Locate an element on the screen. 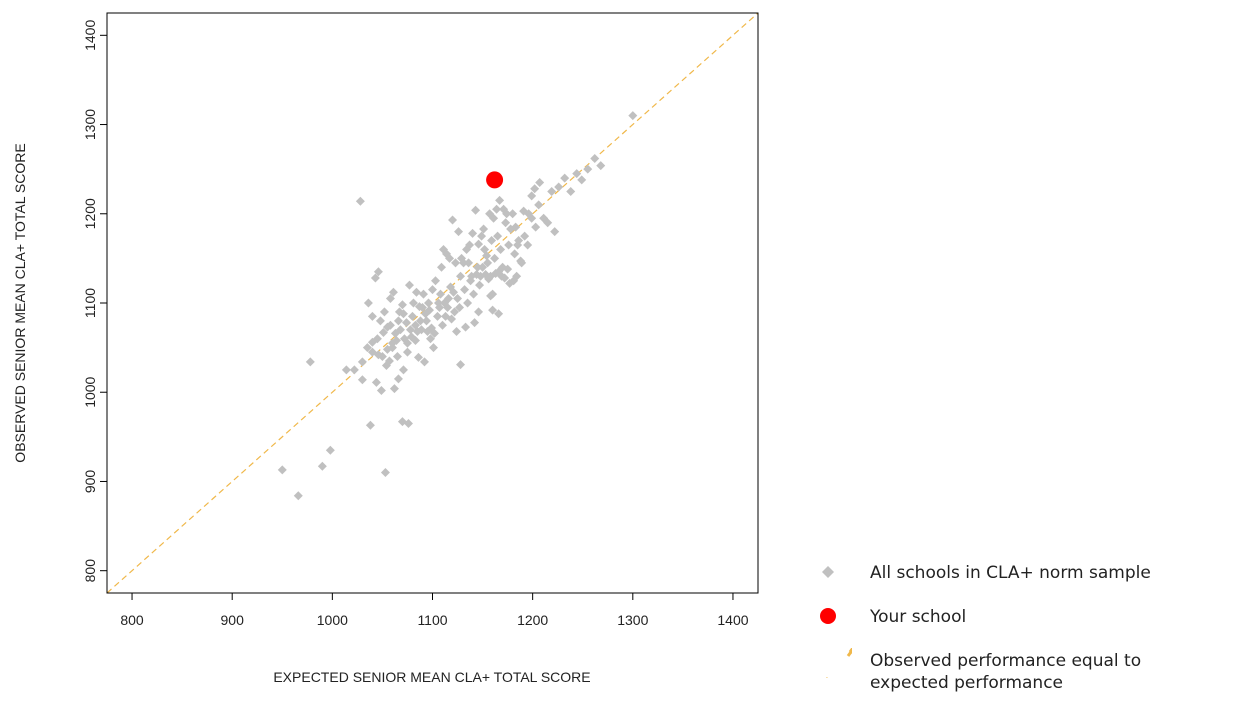 The height and width of the screenshot is (706, 1238). gray-diamond-icon is located at coordinates (828, 572).